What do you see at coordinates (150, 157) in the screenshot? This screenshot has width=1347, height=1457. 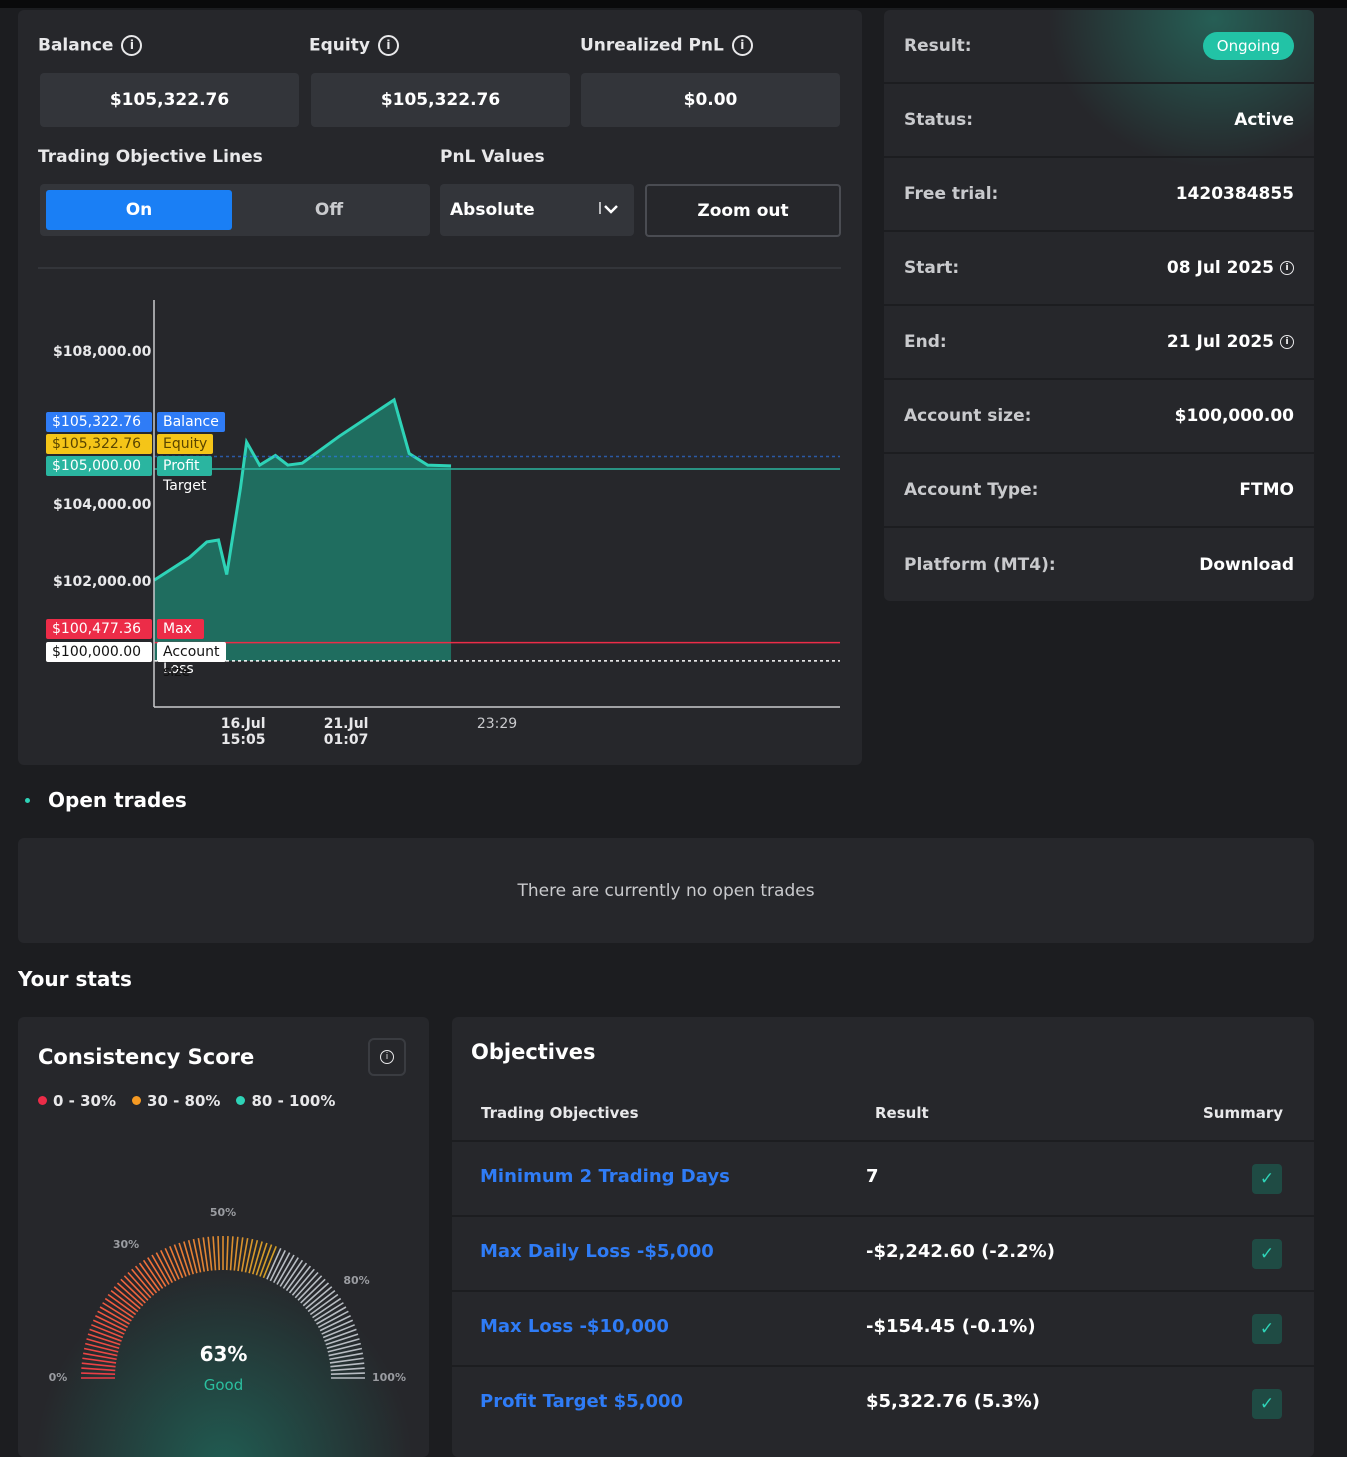 I see `objective-lines-label: Trading Objective Lines` at bounding box center [150, 157].